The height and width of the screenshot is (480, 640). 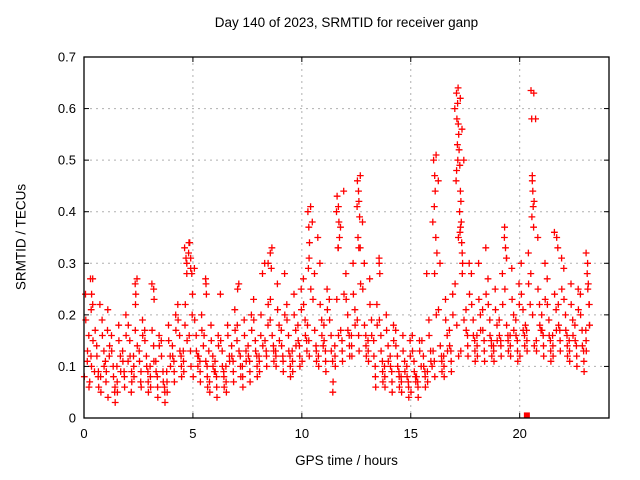 I want to click on x-tick-labels: 0 5 10 15 20, so click(x=303, y=433).